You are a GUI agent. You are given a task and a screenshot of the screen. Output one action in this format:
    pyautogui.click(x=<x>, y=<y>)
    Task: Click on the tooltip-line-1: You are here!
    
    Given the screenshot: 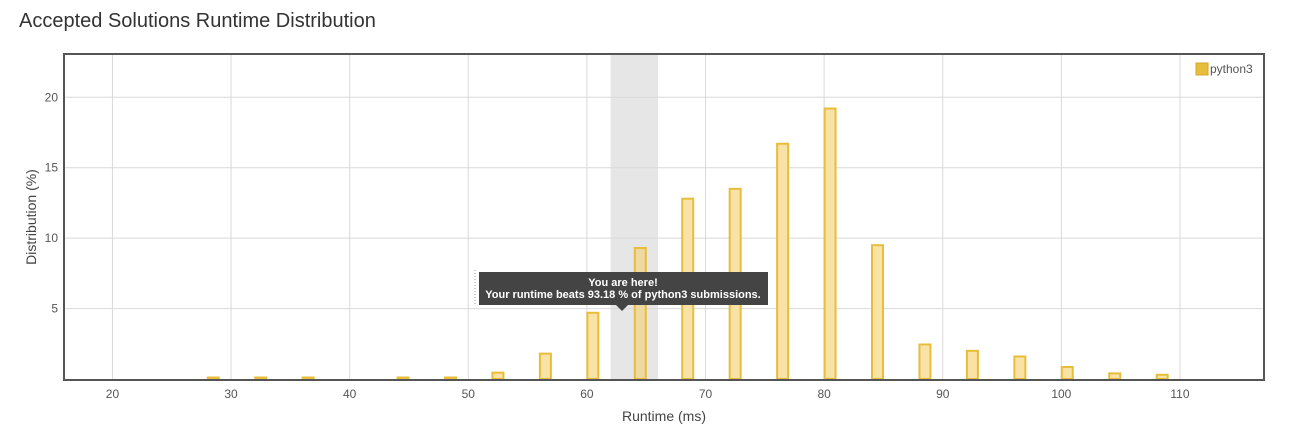 What is the action you would take?
    pyautogui.click(x=623, y=283)
    